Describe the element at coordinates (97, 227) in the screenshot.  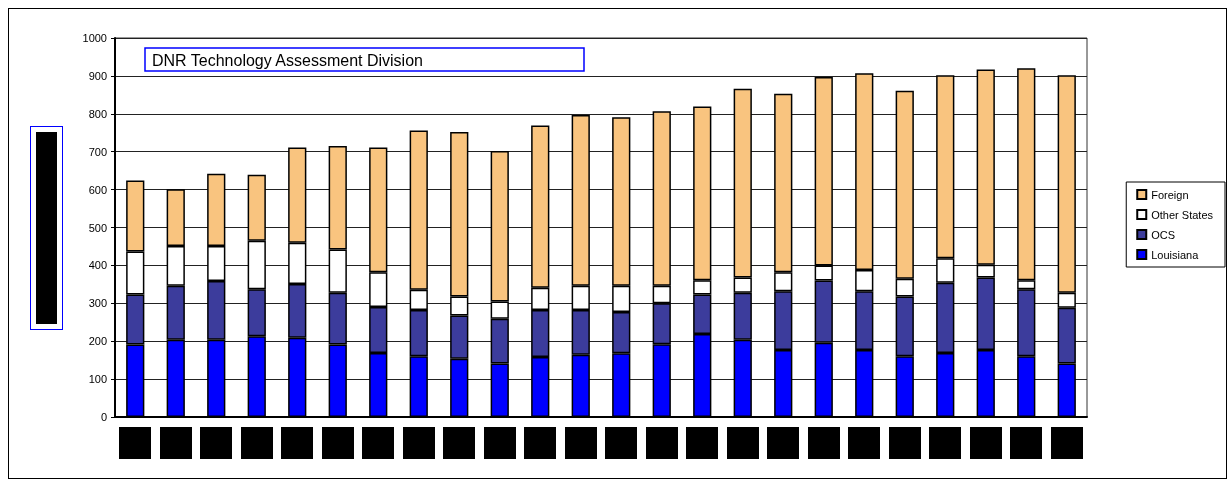
I see `y-tick-label: 500` at that location.